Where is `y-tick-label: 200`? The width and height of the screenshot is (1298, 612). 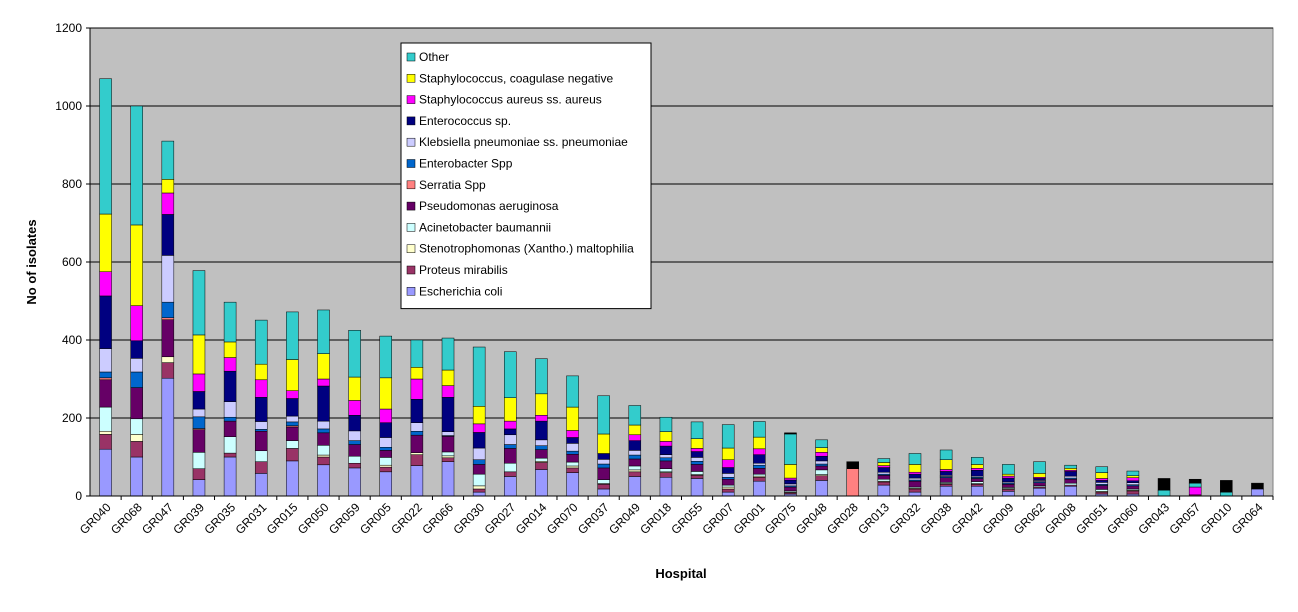 y-tick-label: 200 is located at coordinates (72, 418).